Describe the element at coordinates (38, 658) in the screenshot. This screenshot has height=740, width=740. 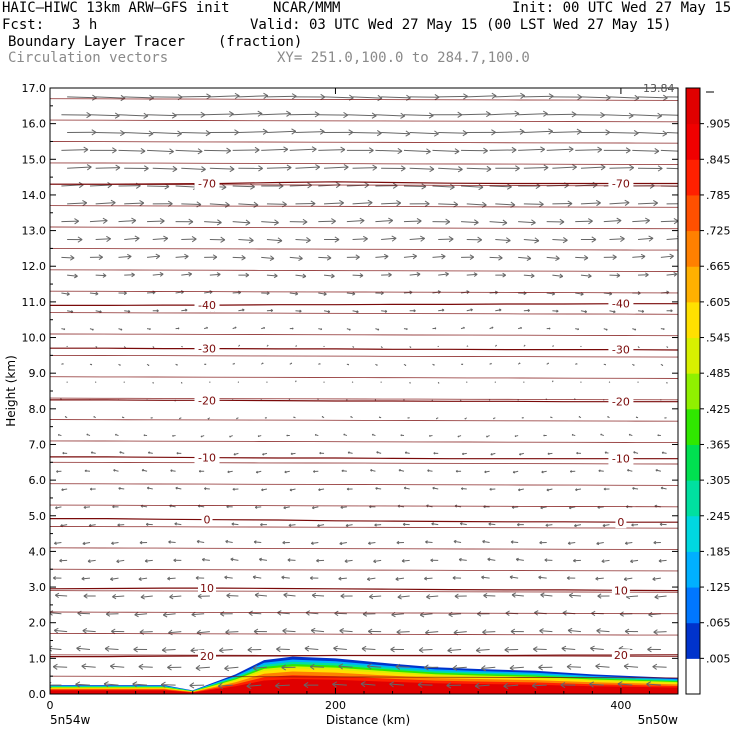
I see `y-tick-label: 1.0` at that location.